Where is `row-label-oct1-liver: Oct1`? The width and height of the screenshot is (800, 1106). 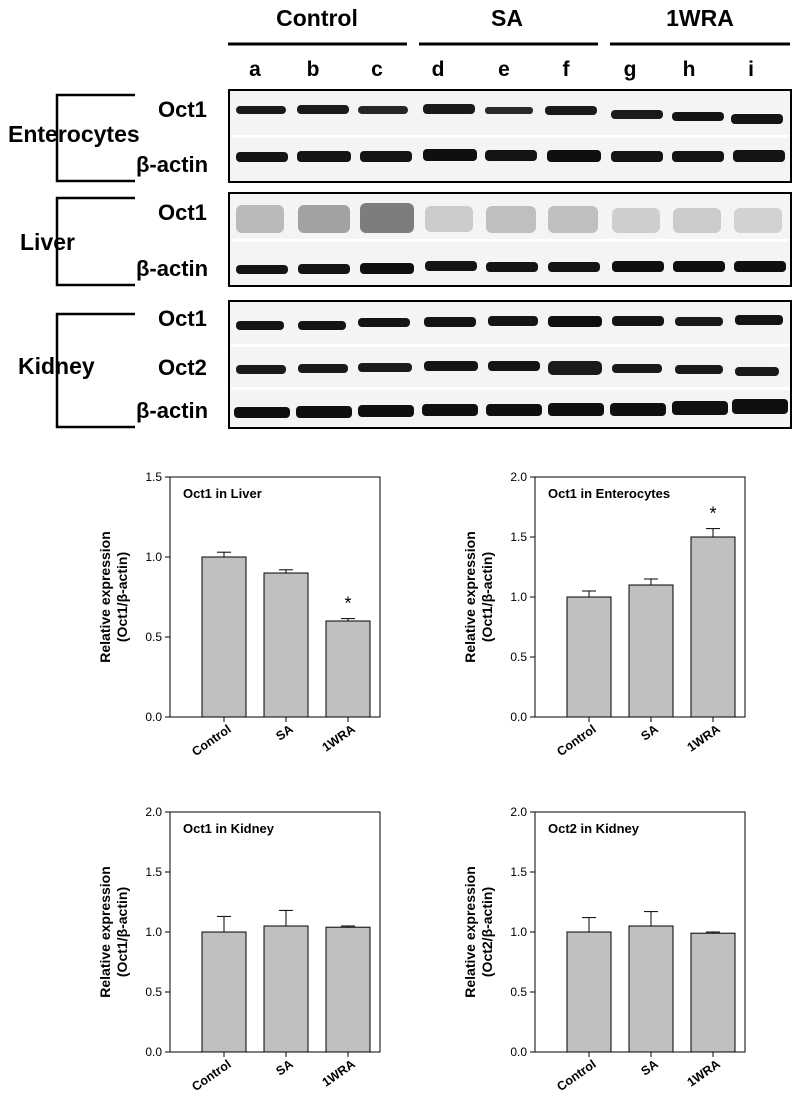
row-label-oct1-liver: Oct1 is located at coordinates (182, 212).